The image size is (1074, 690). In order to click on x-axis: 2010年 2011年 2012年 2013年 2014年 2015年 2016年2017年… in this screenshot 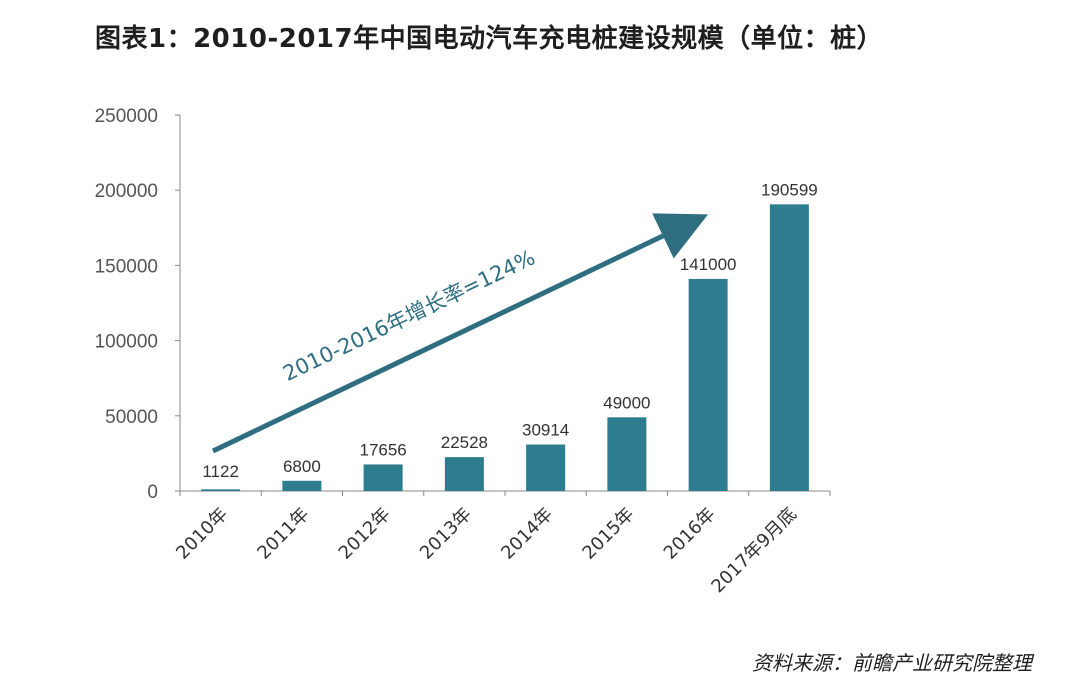, I will do `click(501, 544)`.